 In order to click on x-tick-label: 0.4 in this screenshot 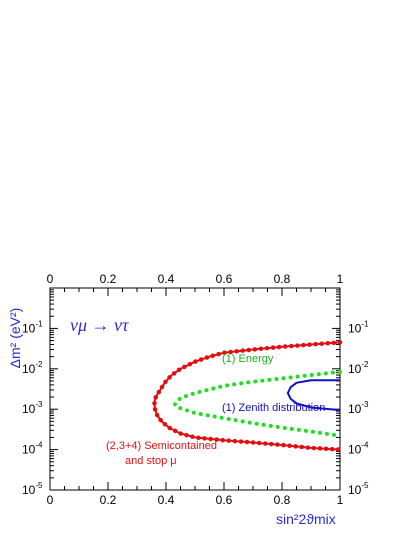, I will do `click(166, 500)`.